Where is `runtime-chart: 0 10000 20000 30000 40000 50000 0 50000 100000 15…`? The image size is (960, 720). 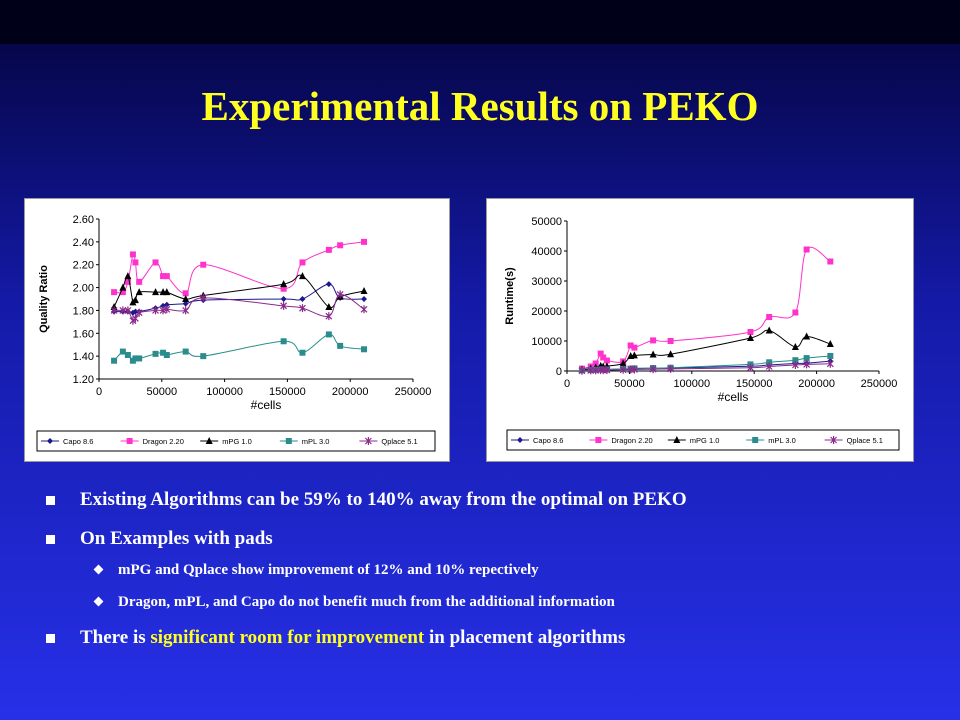
runtime-chart: 0 10000 20000 30000 40000 50000 0 50000 100000 15… is located at coordinates (702, 333).